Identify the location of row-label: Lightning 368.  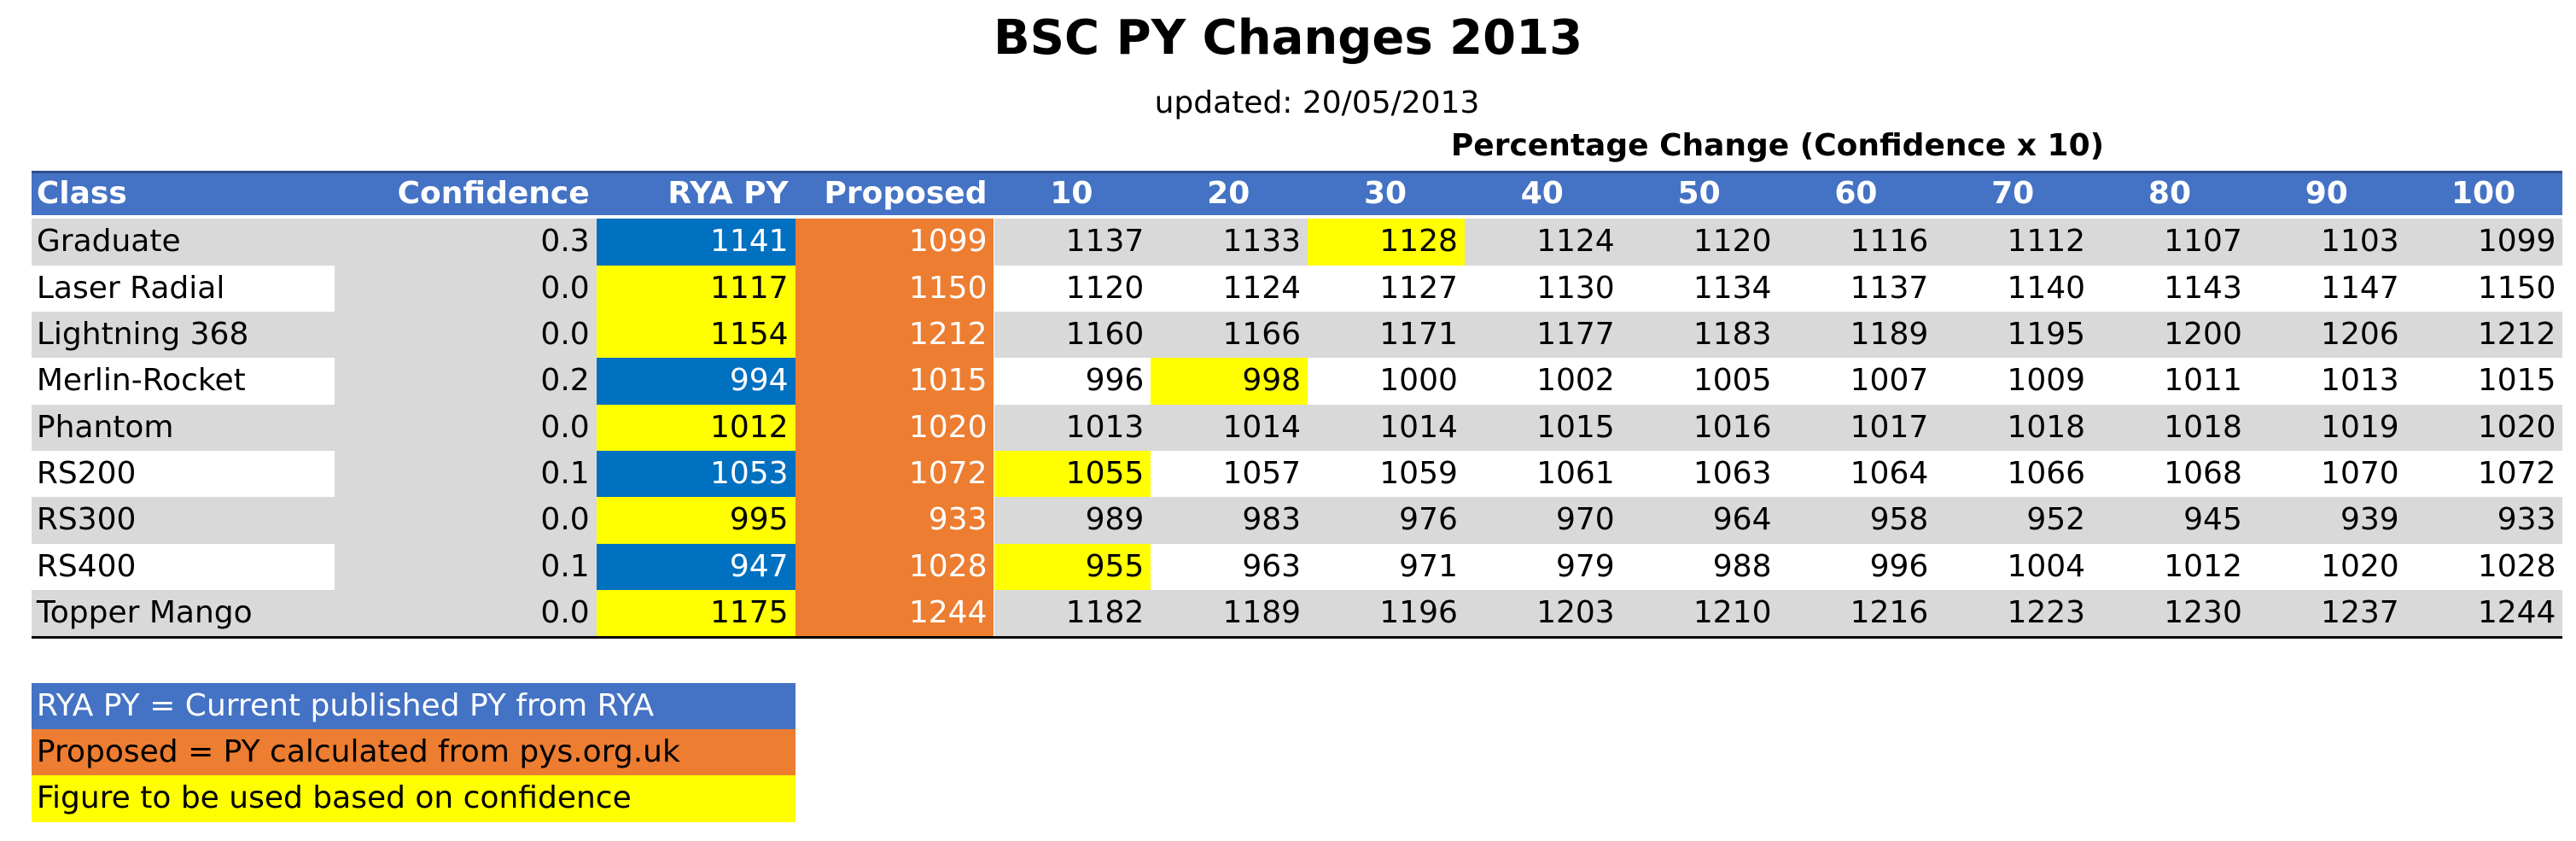
(183, 335).